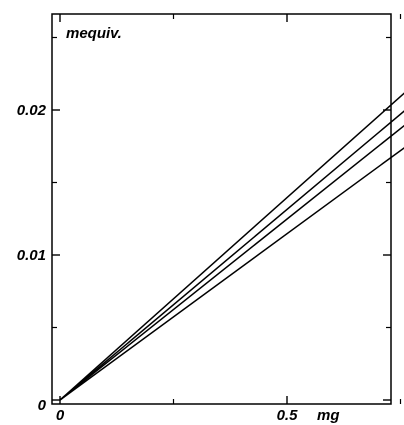 Image resolution: width=404 pixels, height=425 pixels. Describe the element at coordinates (42, 405) in the screenshot. I see `y-tick-label: 0` at that location.